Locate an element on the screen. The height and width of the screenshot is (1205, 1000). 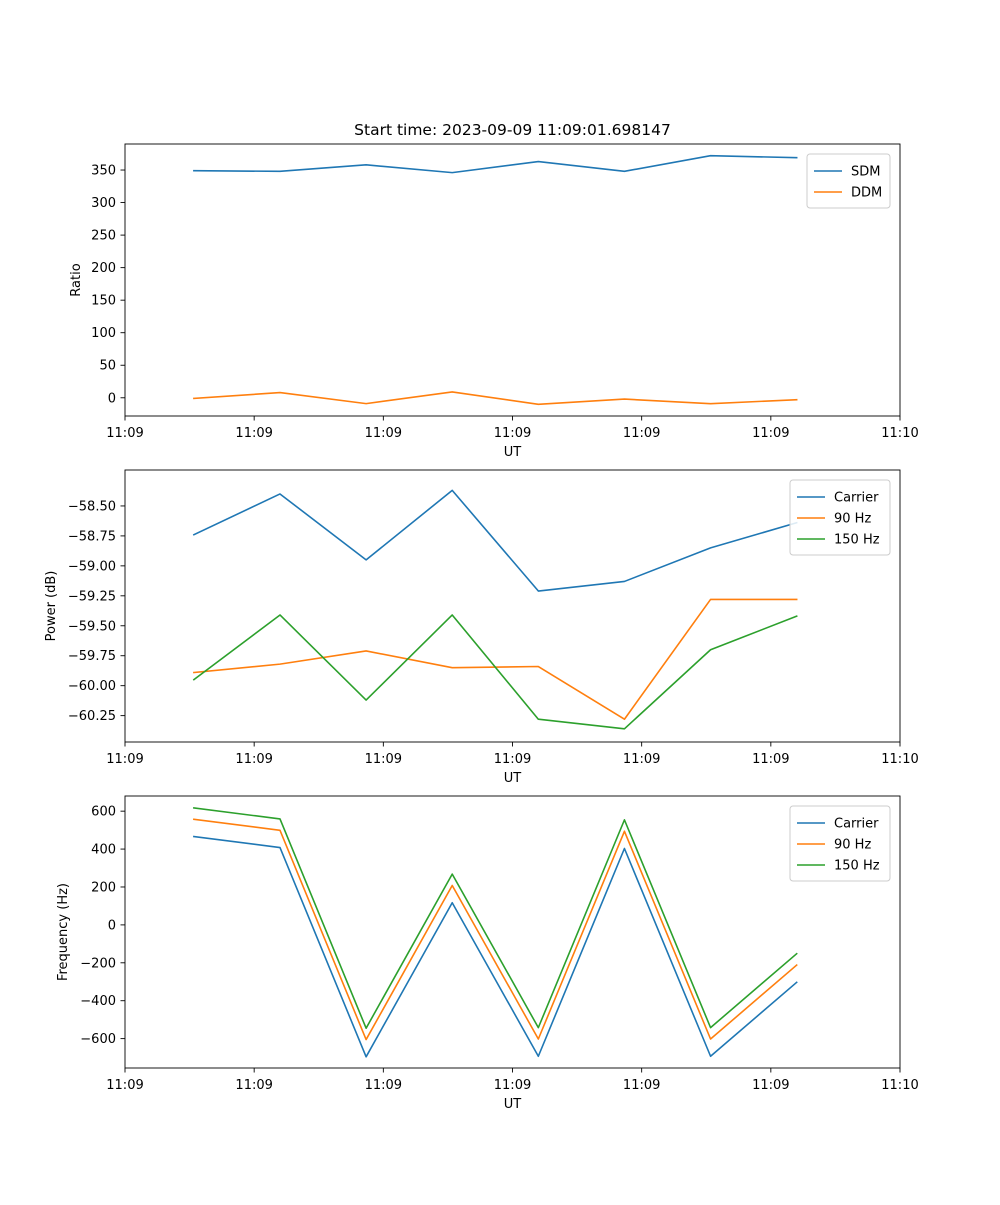
plot-3-y-tick-label-4: 0 is located at coordinates (112, 925).